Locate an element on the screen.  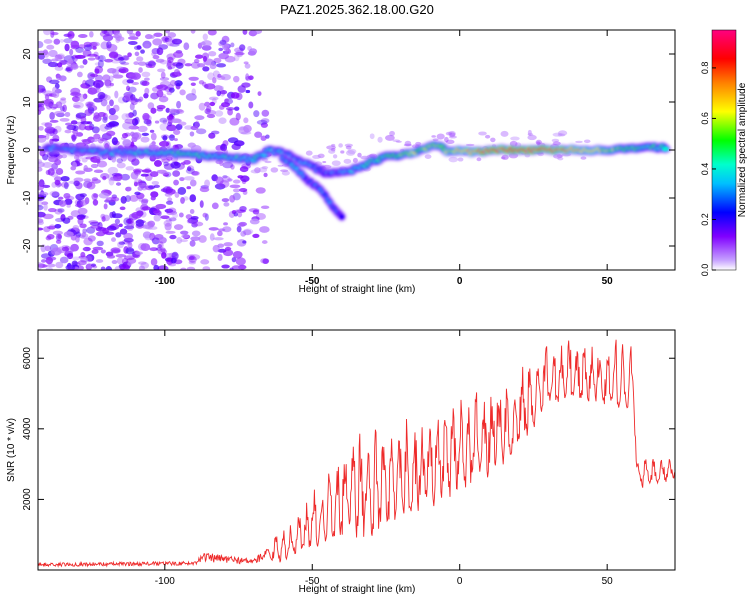
snr-y-tick-label: 6000 is located at coordinates (27, 358).